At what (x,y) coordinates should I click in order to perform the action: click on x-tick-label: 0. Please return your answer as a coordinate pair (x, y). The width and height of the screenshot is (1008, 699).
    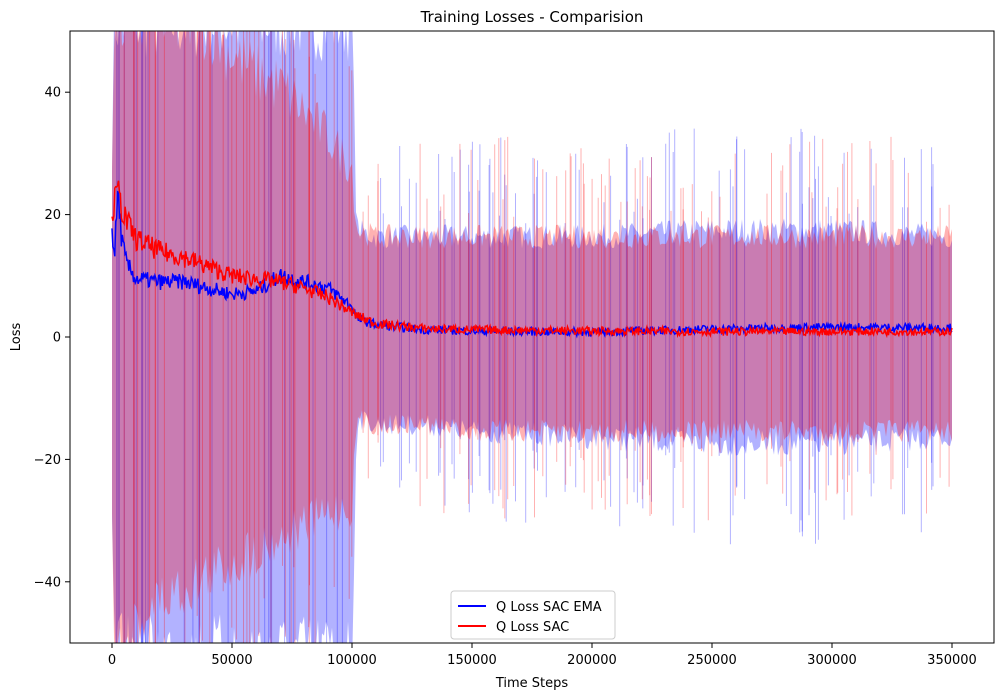
    Looking at the image, I should click on (112, 660).